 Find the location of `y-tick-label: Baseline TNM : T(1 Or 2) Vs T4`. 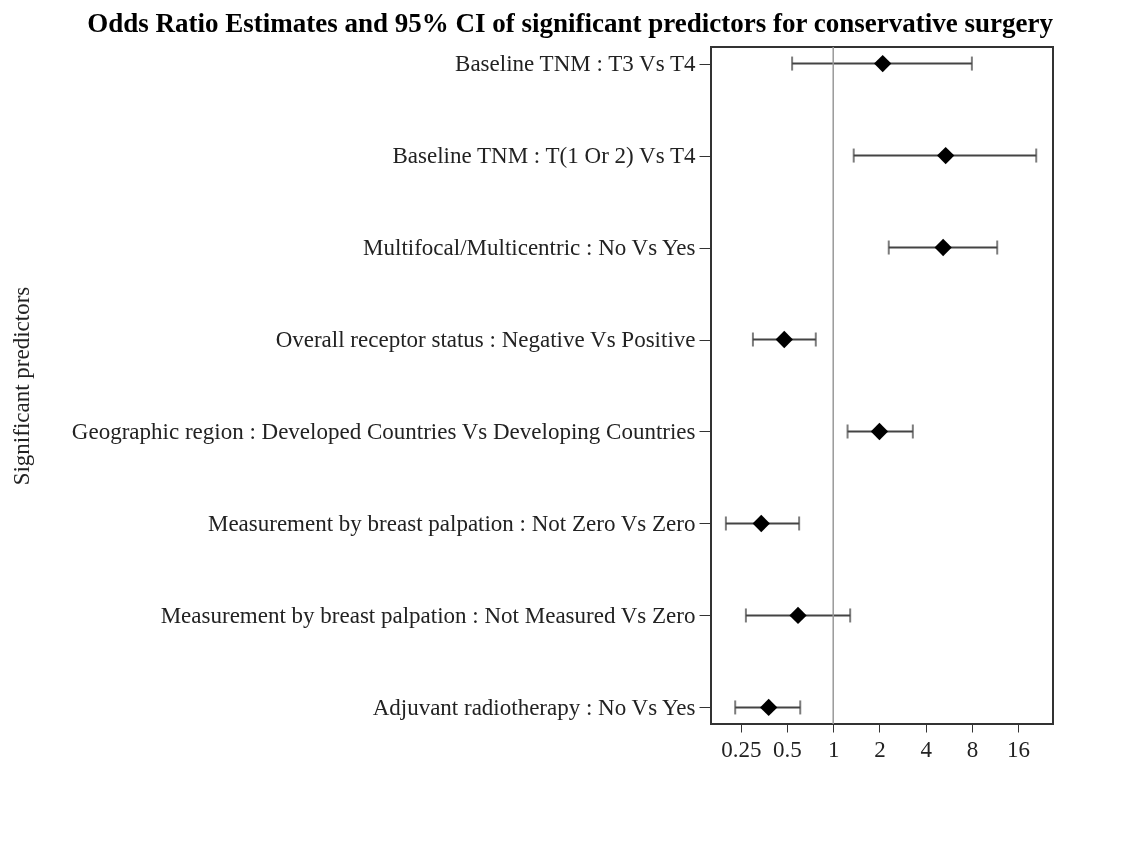

y-tick-label: Baseline TNM : T(1 Or 2) Vs T4 is located at coordinates (544, 156).